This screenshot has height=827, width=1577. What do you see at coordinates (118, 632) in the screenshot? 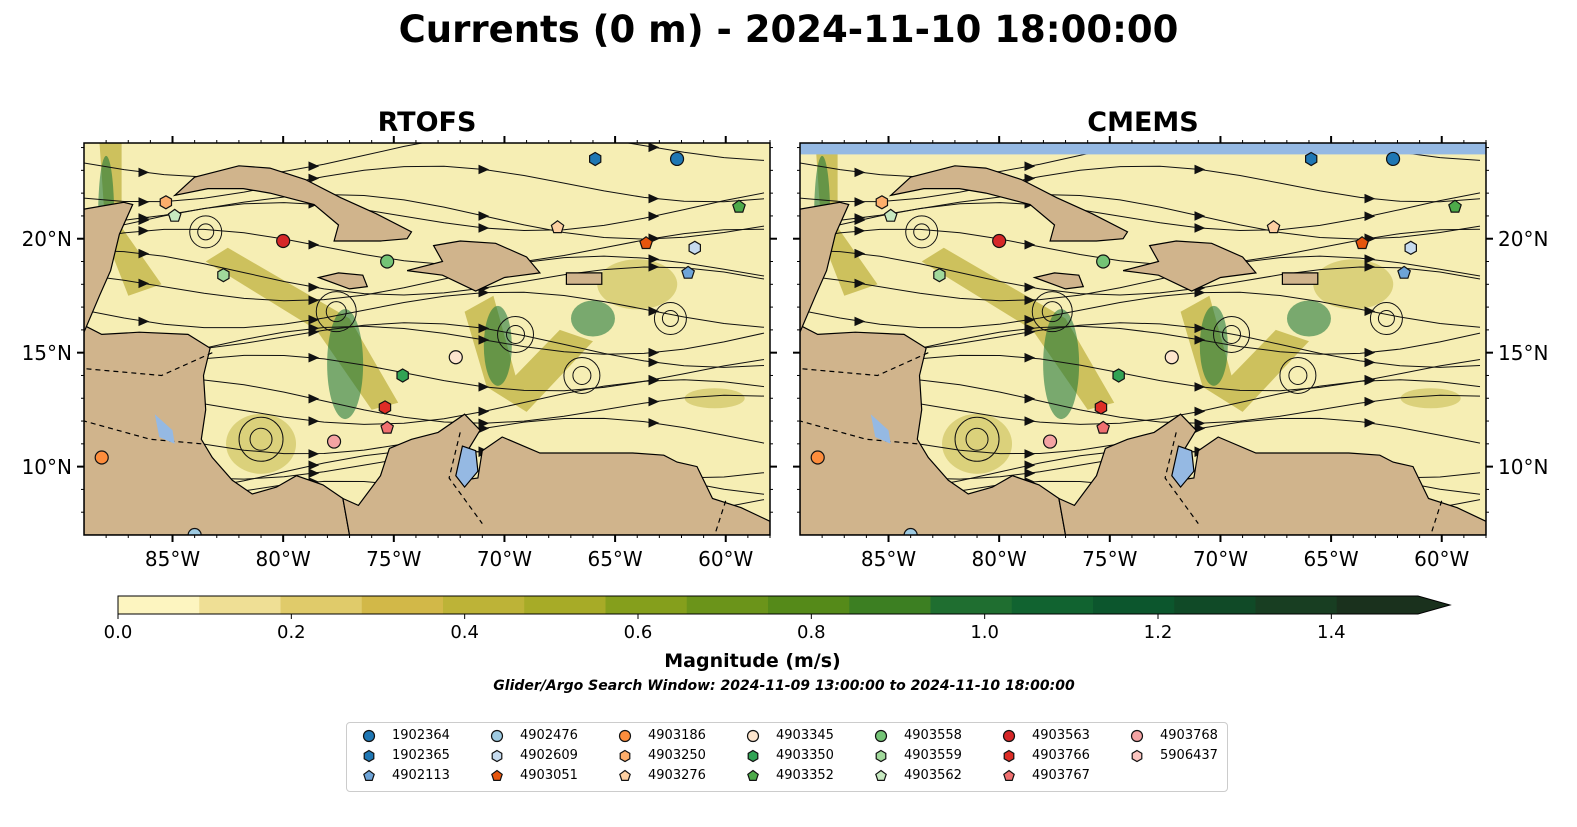
I see `colorbar-tick-label: 0.0` at bounding box center [118, 632].